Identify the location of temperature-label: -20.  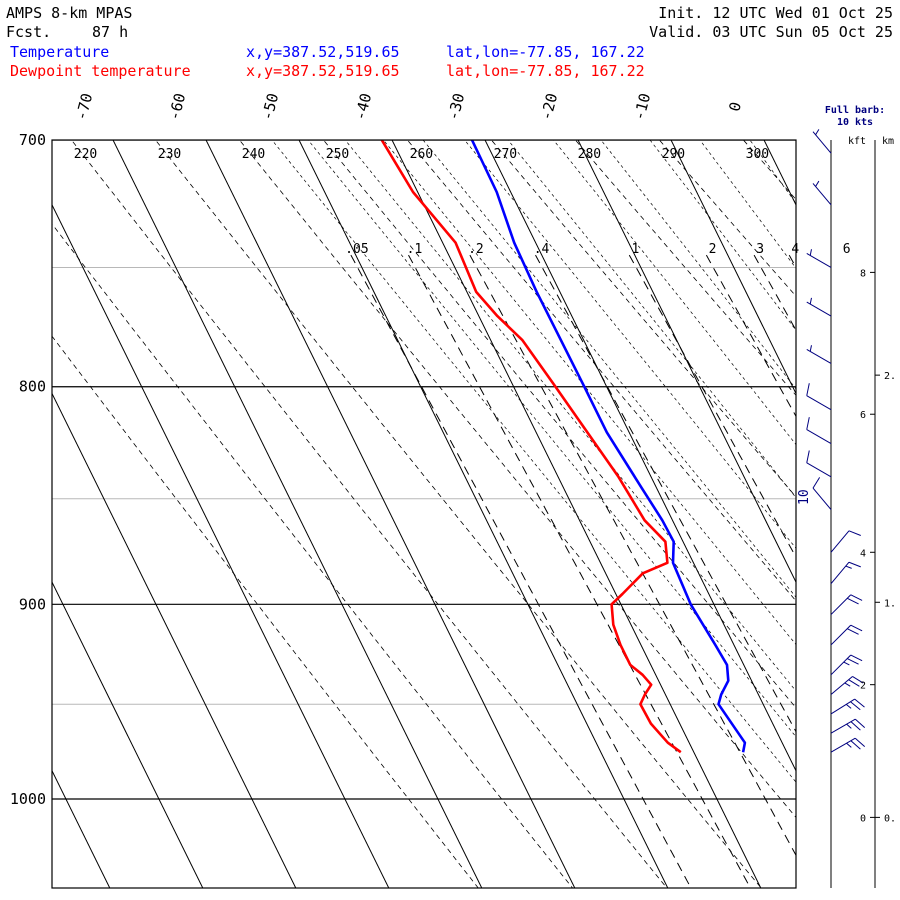
(549, 106).